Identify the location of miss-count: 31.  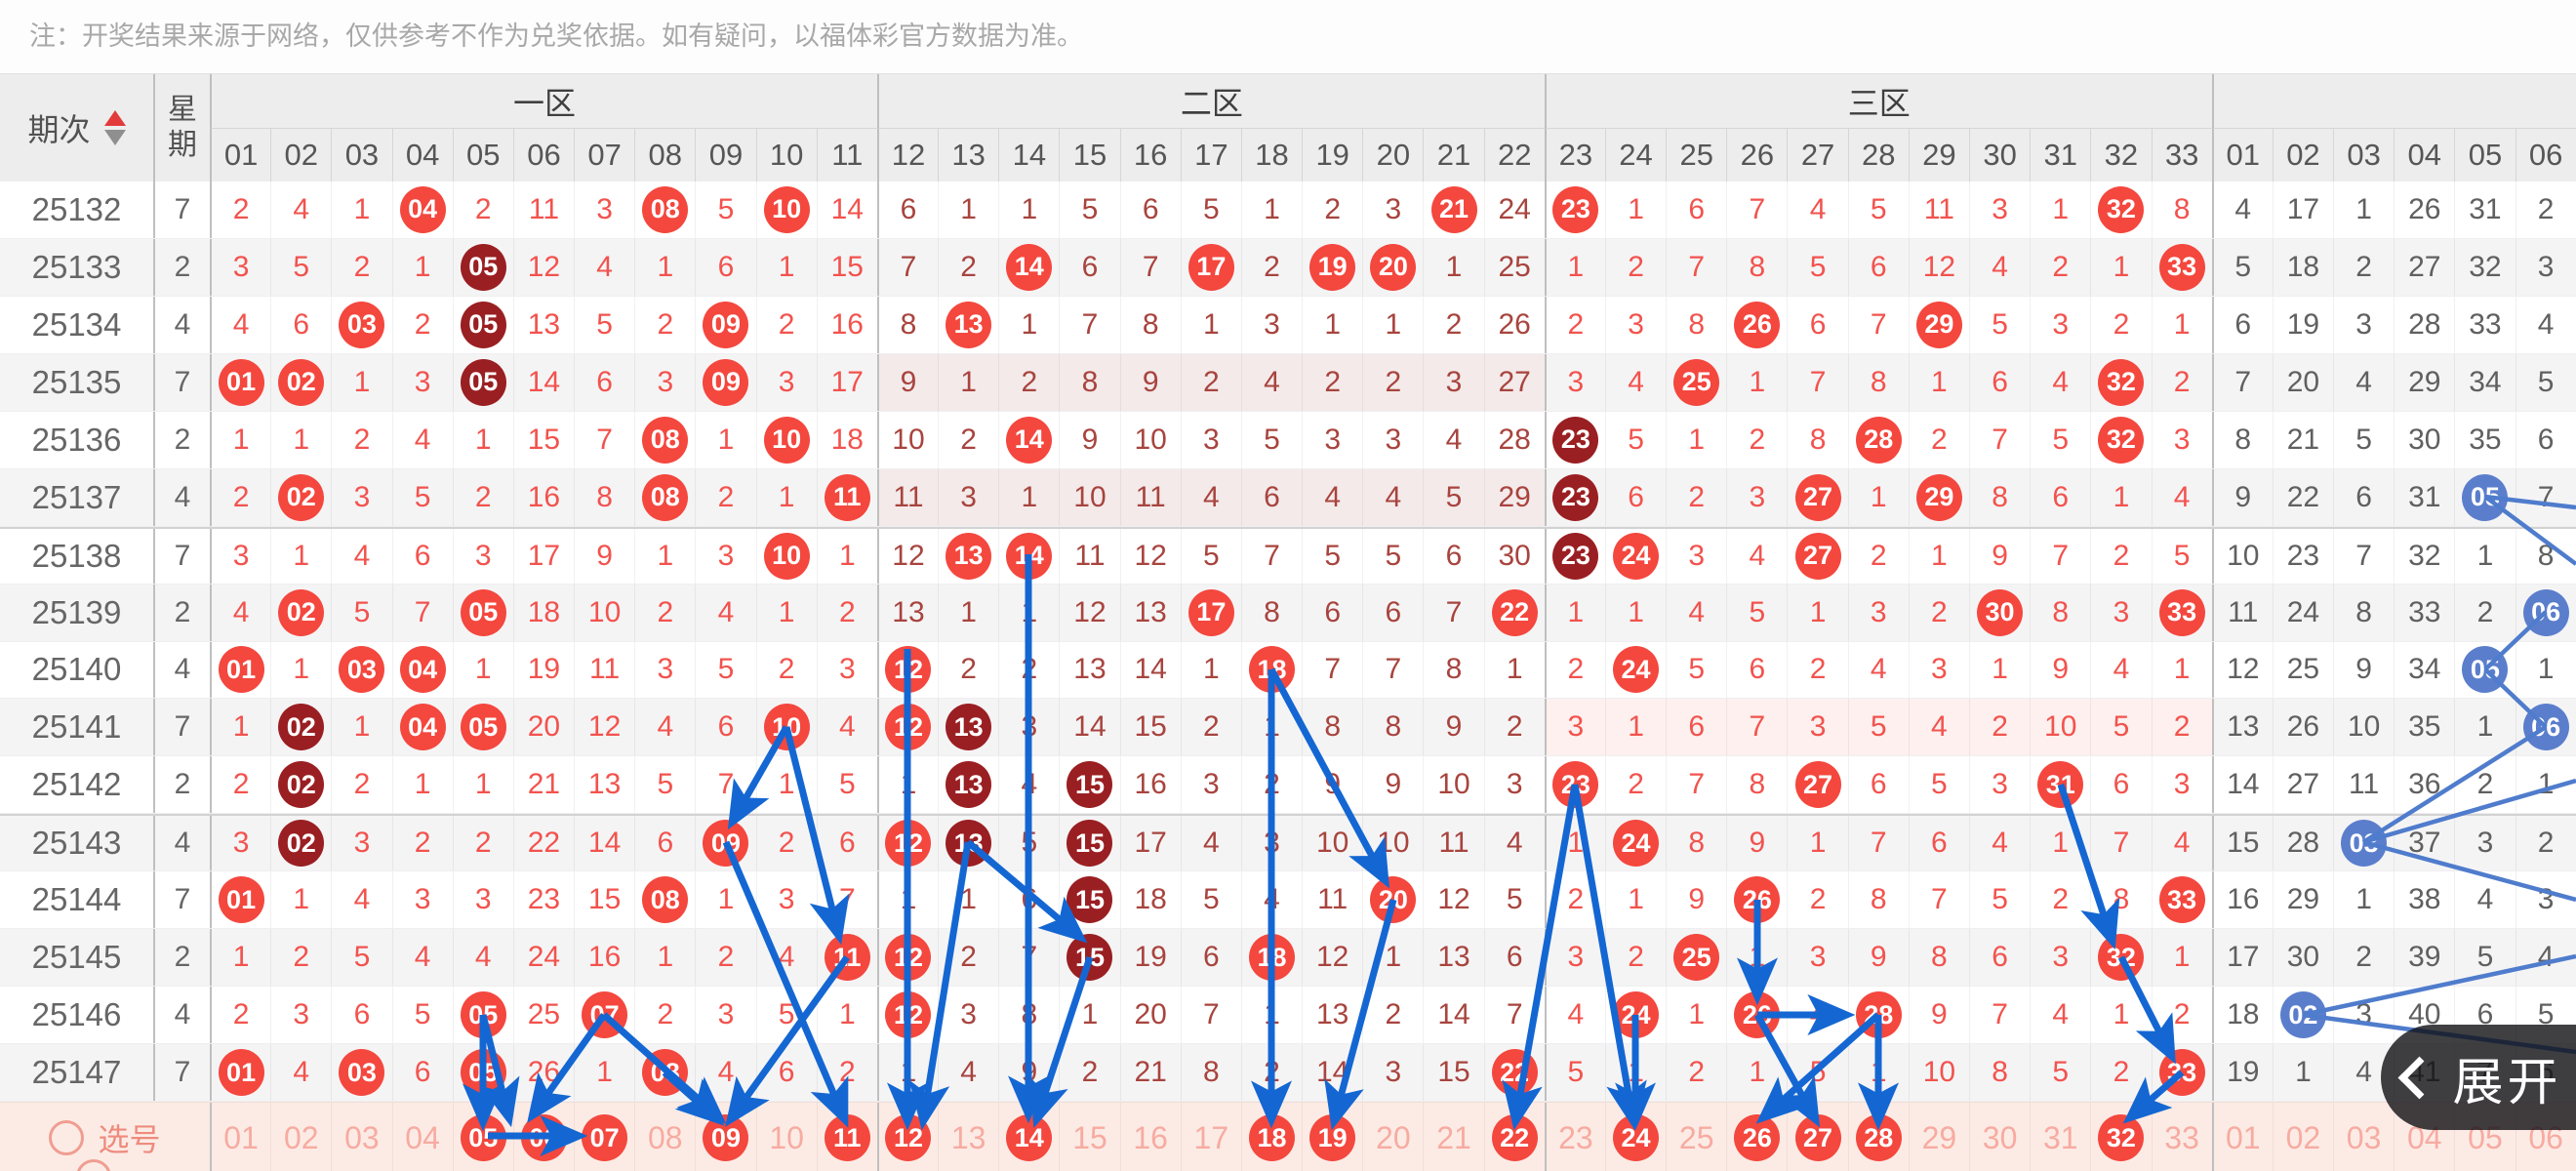
(2485, 208).